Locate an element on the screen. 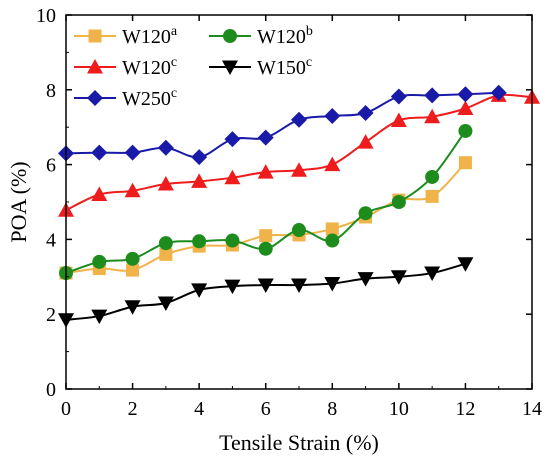  y-tick-label: 6 is located at coordinates (51, 166).